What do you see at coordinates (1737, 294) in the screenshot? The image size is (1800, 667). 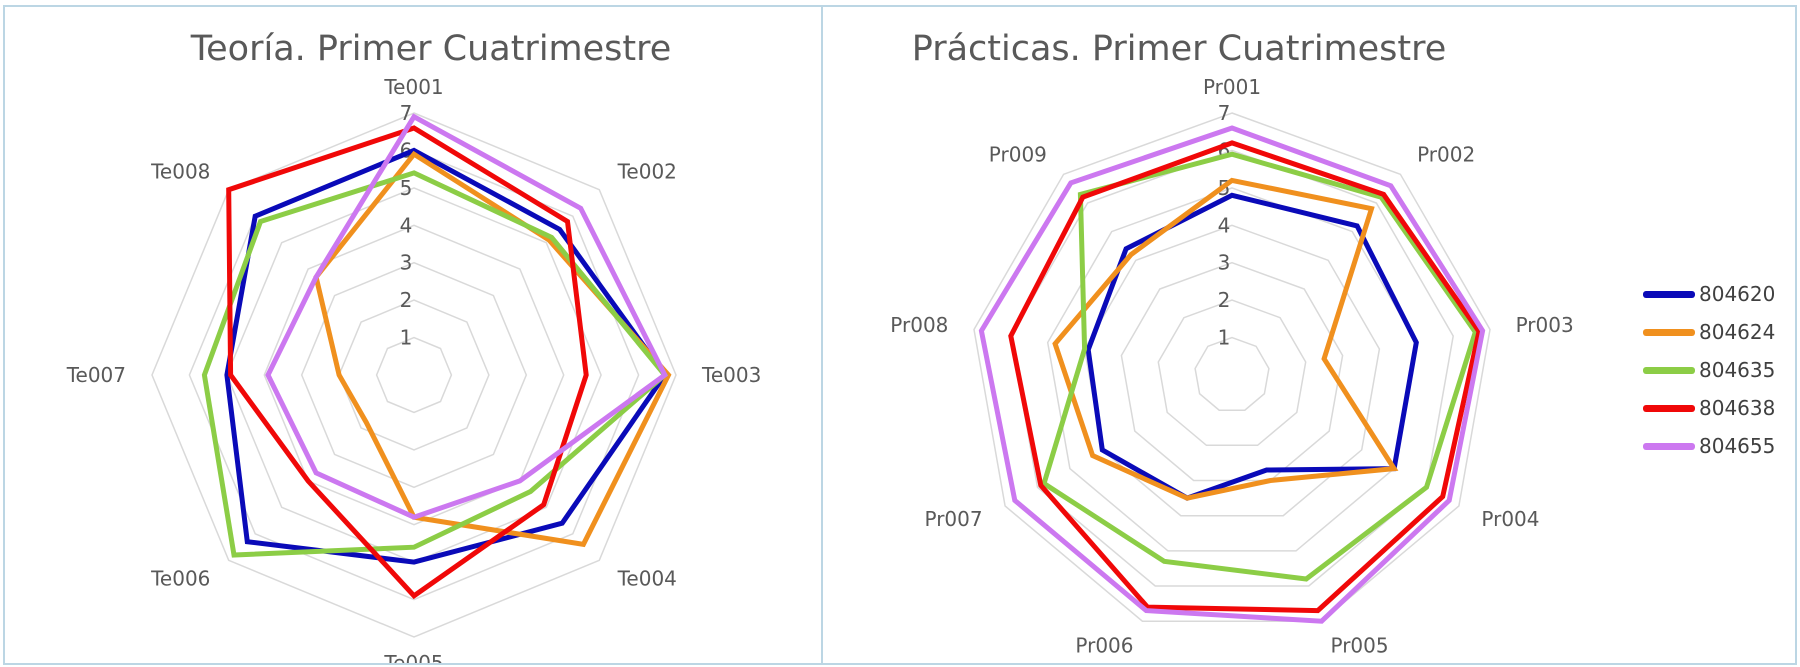 I see `legend-label: 804620` at bounding box center [1737, 294].